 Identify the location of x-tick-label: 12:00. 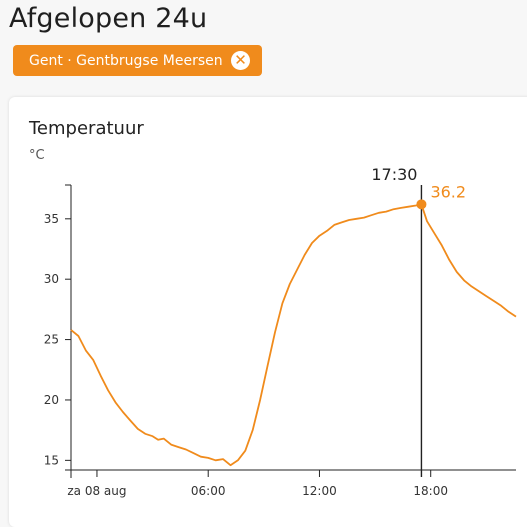
(319, 491).